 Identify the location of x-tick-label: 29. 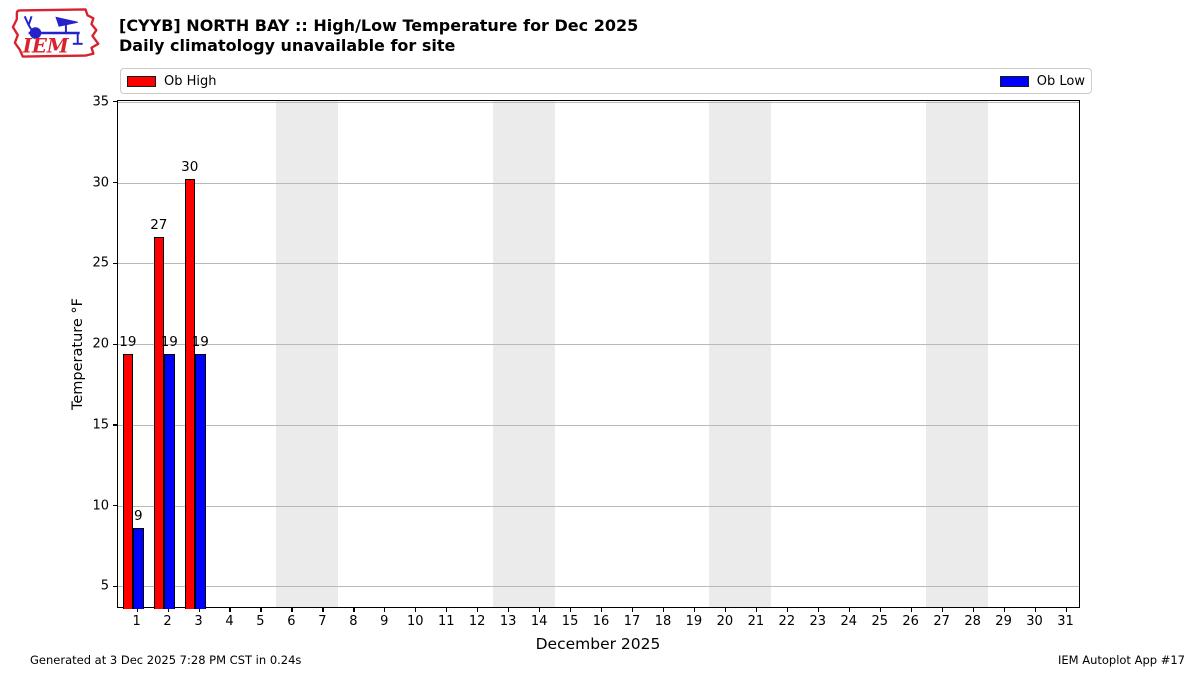
(1003, 621).